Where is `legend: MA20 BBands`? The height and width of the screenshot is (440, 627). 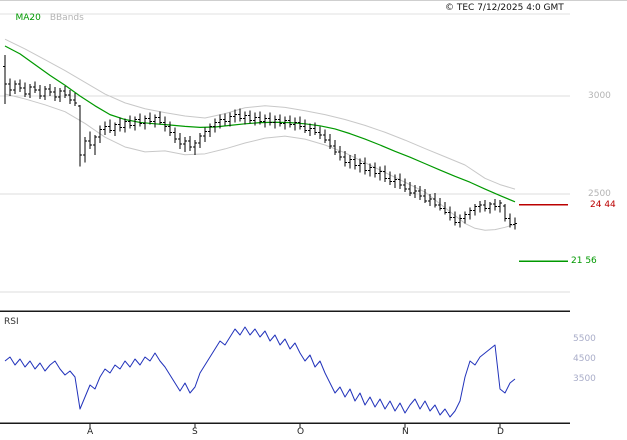 legend: MA20 BBands is located at coordinates (44, 18).